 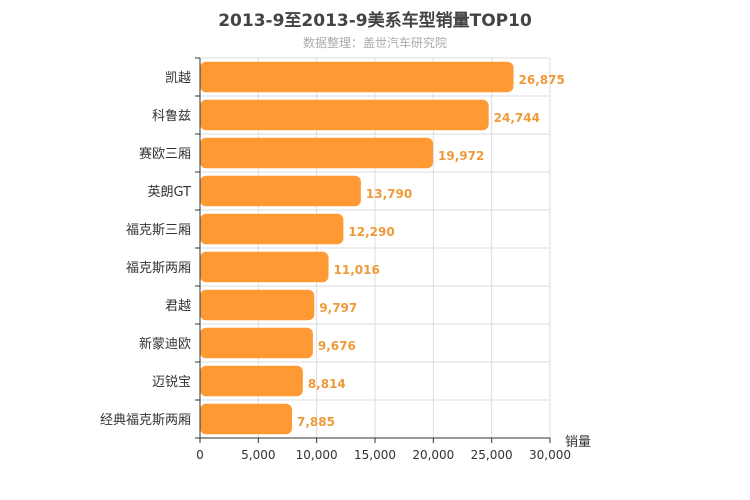 What do you see at coordinates (461, 156) in the screenshot?
I see `data-label: 19,972` at bounding box center [461, 156].